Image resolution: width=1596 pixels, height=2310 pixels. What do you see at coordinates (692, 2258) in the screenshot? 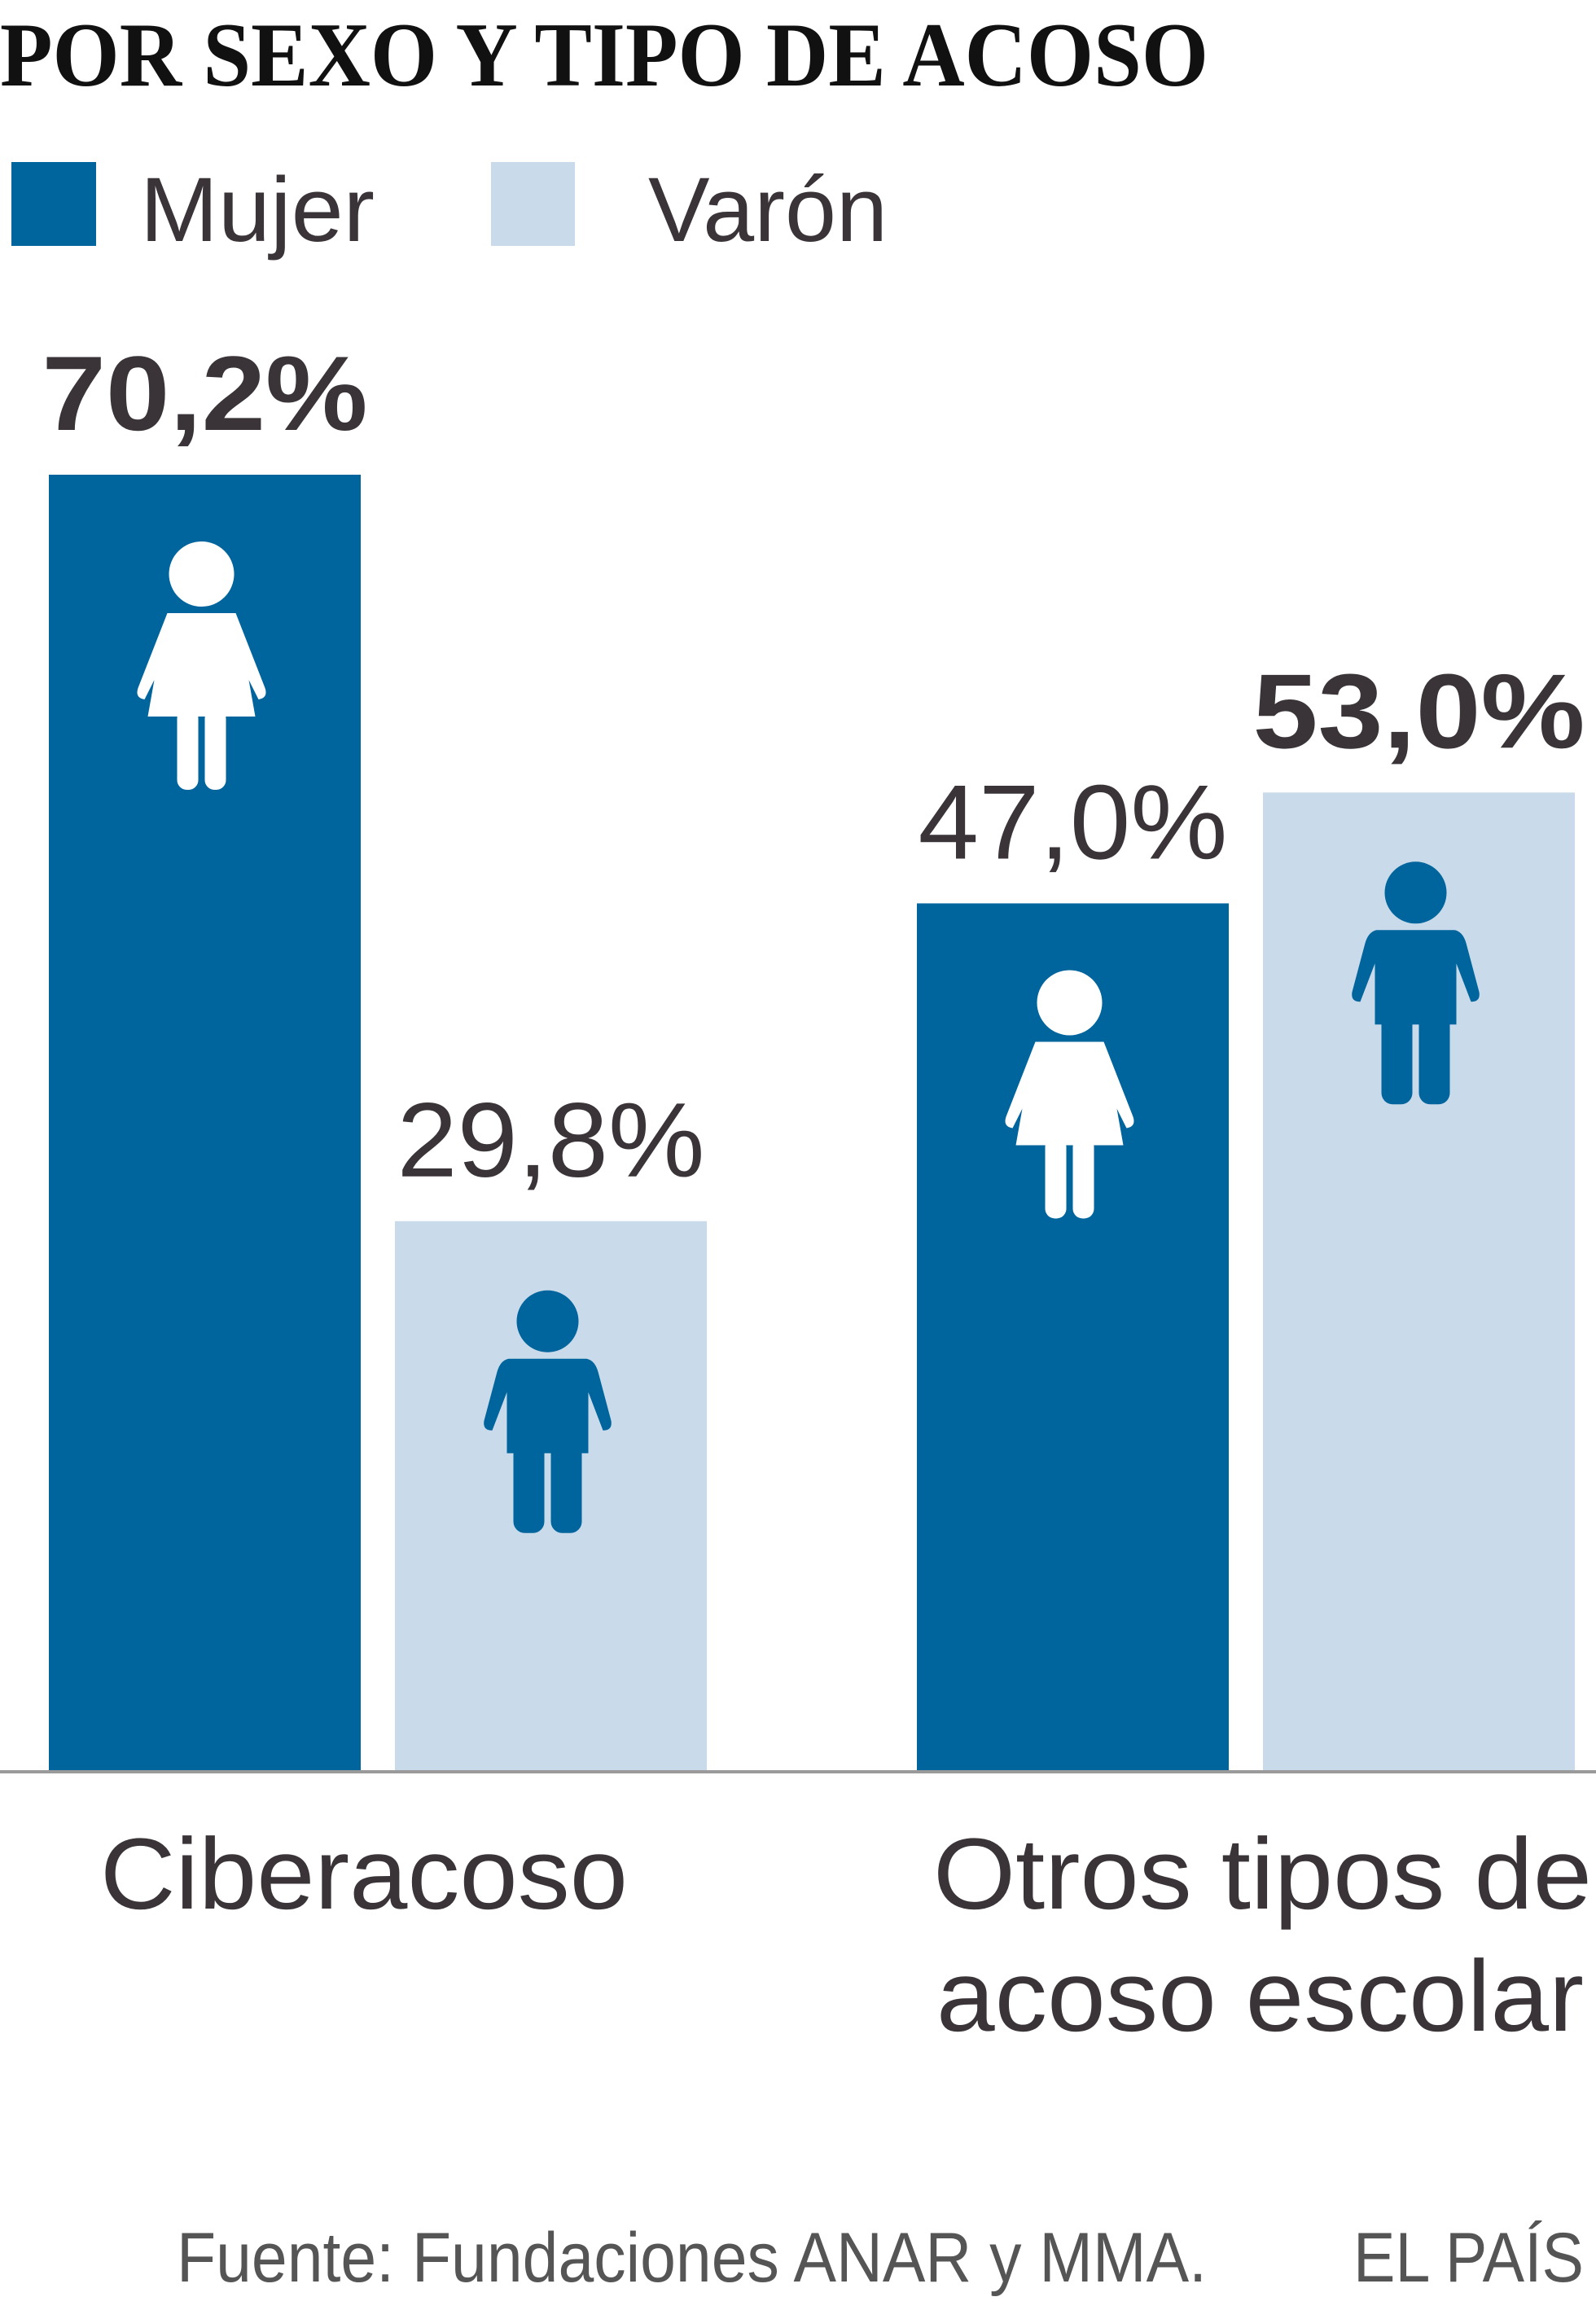
I see `source-note: Fuente: Fundaciones ANAR y MMA.` at bounding box center [692, 2258].